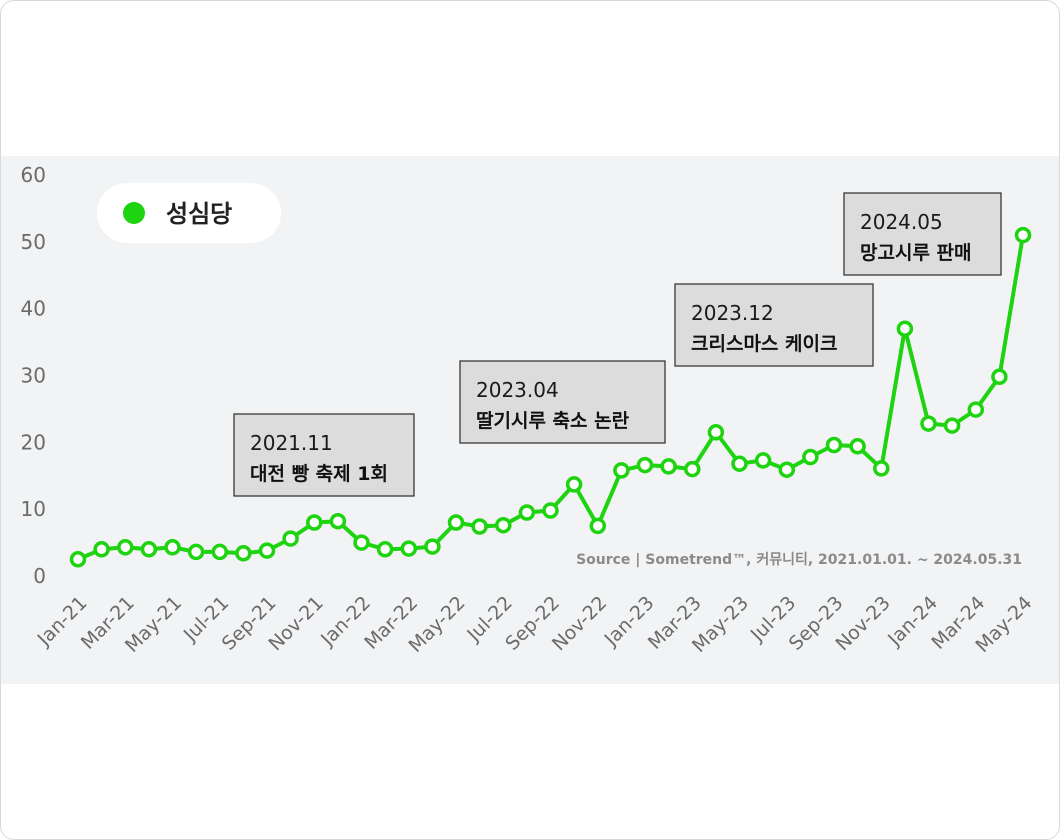 The image size is (1060, 840). I want to click on annotation-date: 2023.12, so click(732, 313).